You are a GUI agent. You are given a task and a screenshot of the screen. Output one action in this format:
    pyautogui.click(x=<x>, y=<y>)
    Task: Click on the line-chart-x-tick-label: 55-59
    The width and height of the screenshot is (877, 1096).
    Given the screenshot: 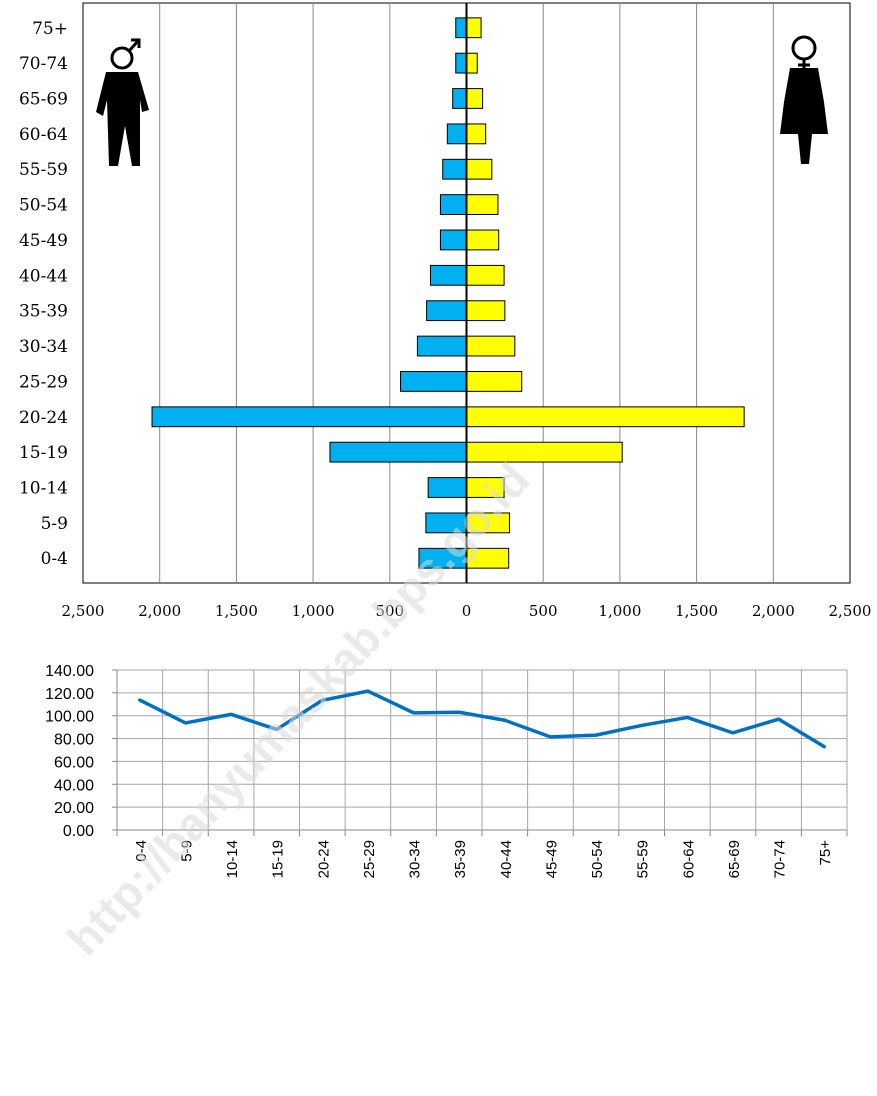 What is the action you would take?
    pyautogui.click(x=643, y=859)
    